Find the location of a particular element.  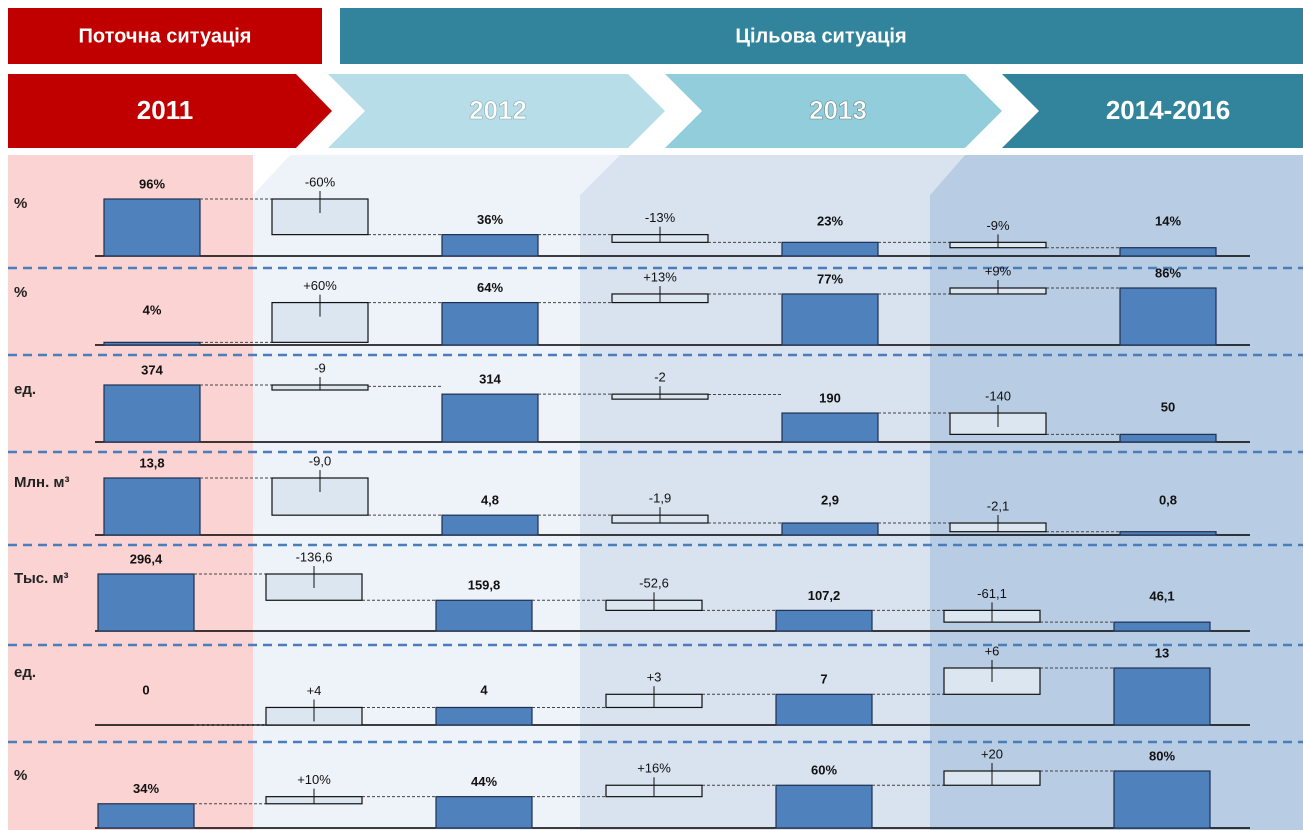

delta-label: -9% is located at coordinates (998, 225).